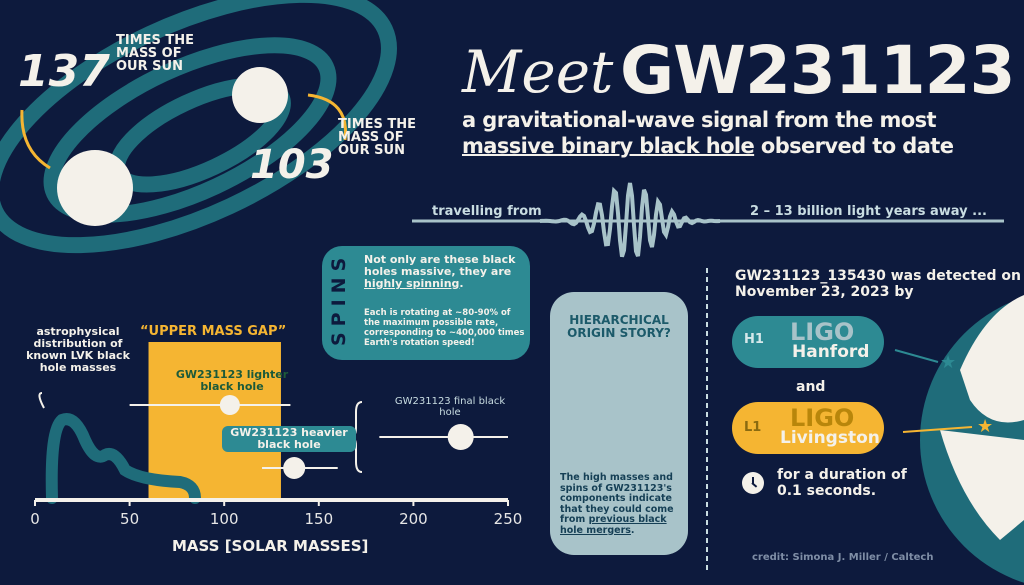 The height and width of the screenshot is (585, 1024). What do you see at coordinates (619, 326) in the screenshot?
I see `hierarchical-title: HIERARCHICAL ORIGIN STORY?` at bounding box center [619, 326].